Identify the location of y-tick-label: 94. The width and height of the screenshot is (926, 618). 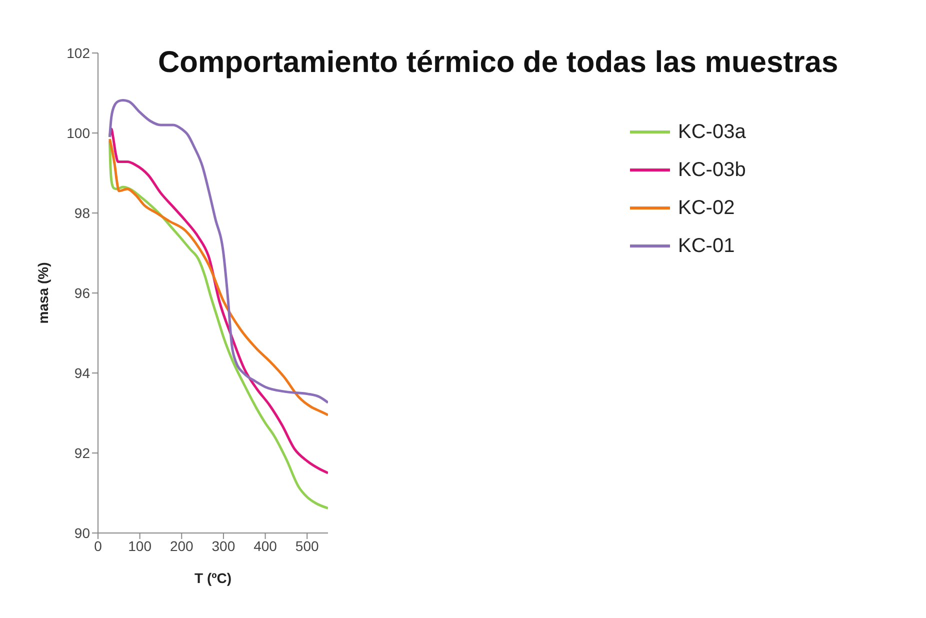
(82, 372).